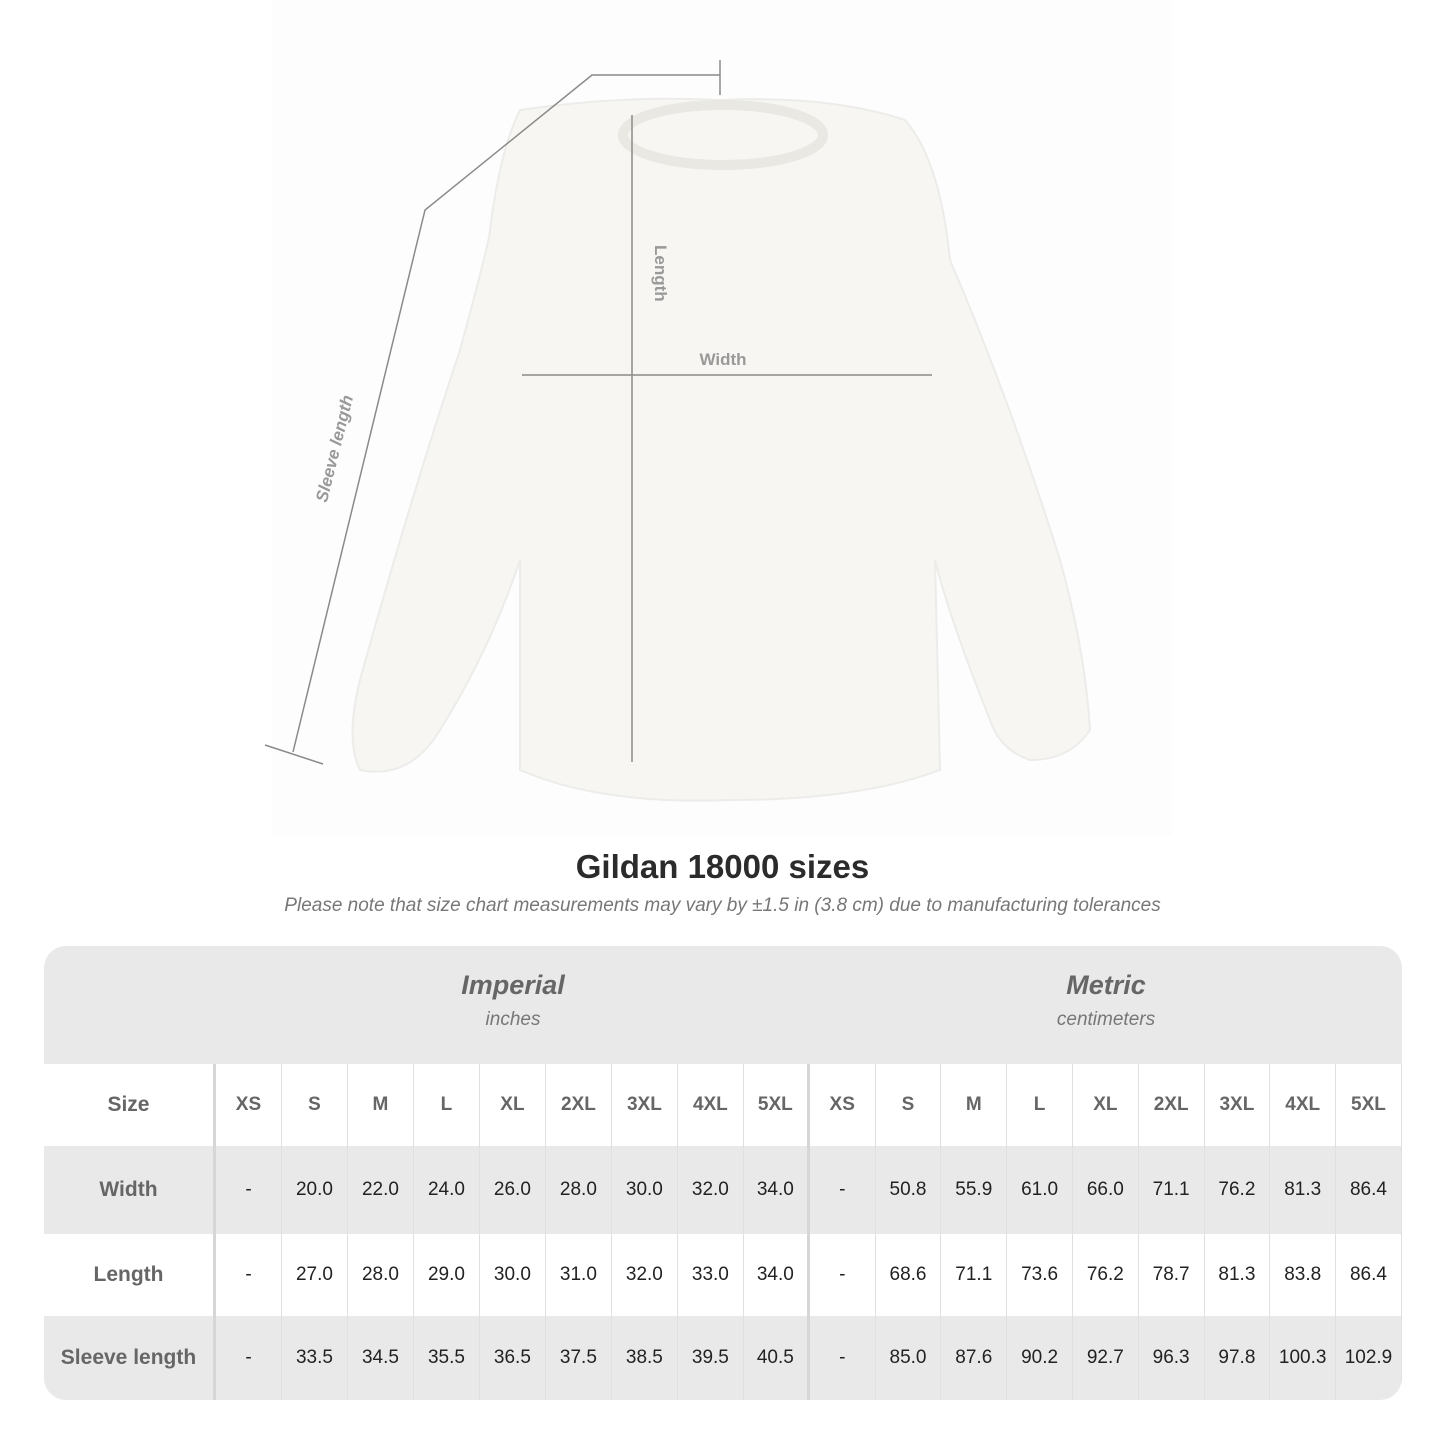 This screenshot has width=1445, height=1445. Describe the element at coordinates (447, 1275) in the screenshot. I see `value-cell: 29.0` at that location.